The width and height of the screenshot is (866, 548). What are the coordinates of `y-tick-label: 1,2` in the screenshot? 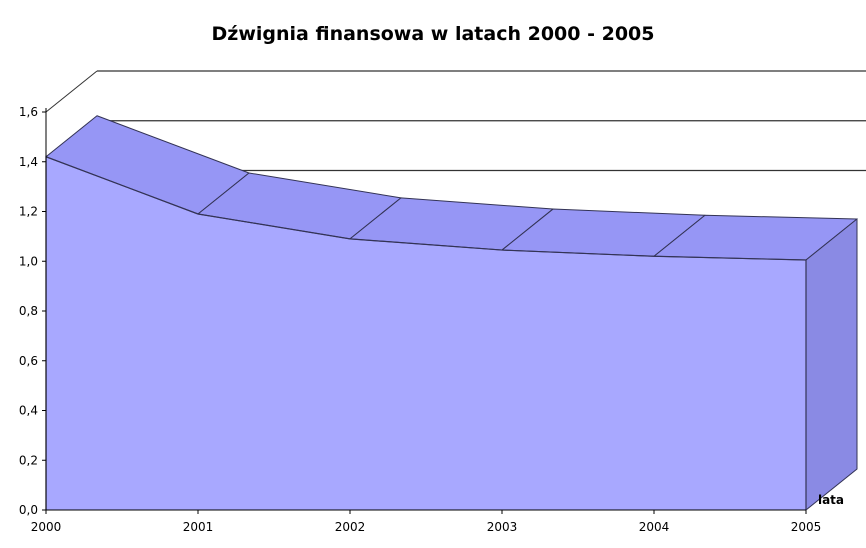 It's located at (28, 212).